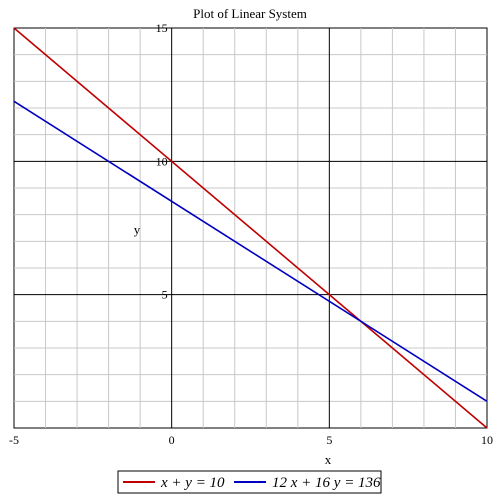  Describe the element at coordinates (172, 440) in the screenshot. I see `x-tick-label: 0` at that location.